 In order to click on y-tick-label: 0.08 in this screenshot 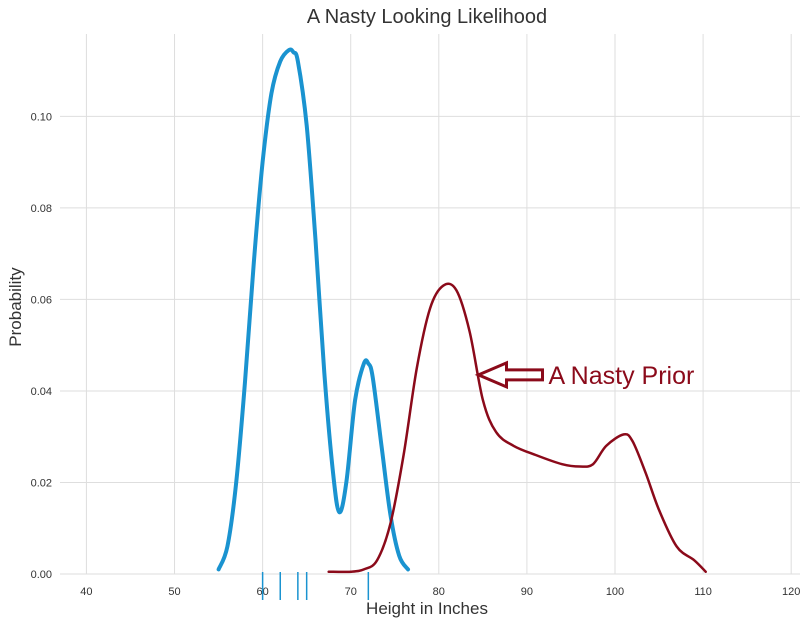, I will do `click(41, 209)`.